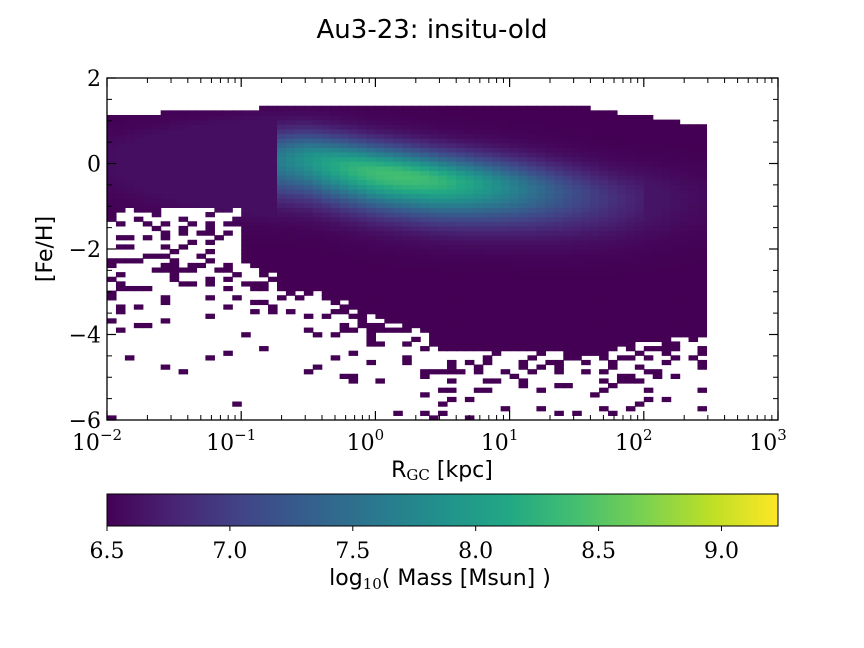 The width and height of the screenshot is (864, 648). Describe the element at coordinates (461, 470) in the screenshot. I see `x-axis-label-rest: [kpc]` at that location.